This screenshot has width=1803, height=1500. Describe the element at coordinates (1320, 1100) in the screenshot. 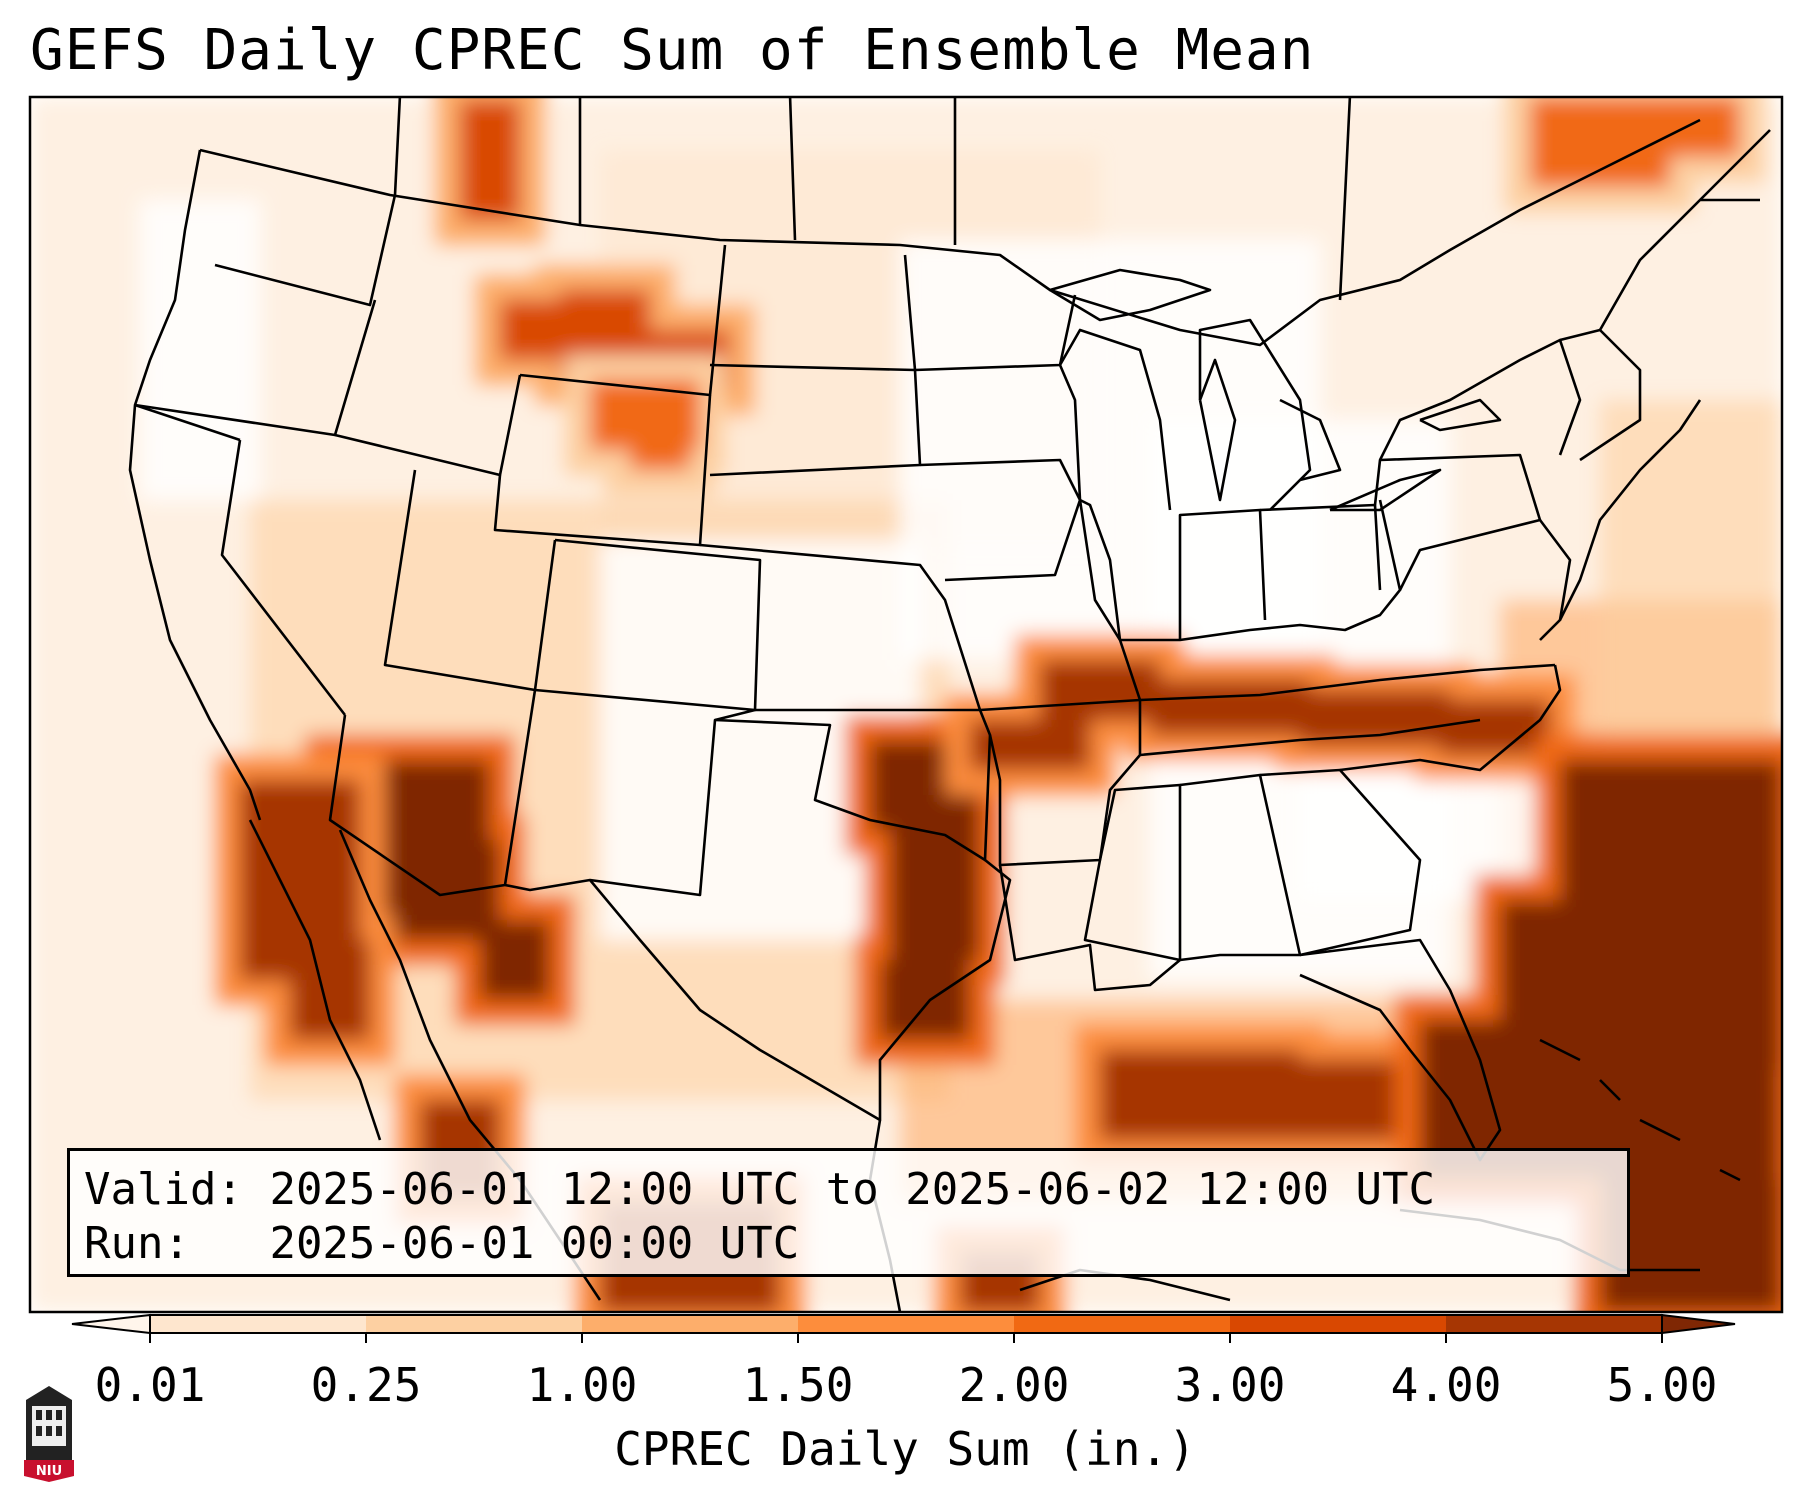

I see `precip-cell-gulf-of-mexico` at that location.